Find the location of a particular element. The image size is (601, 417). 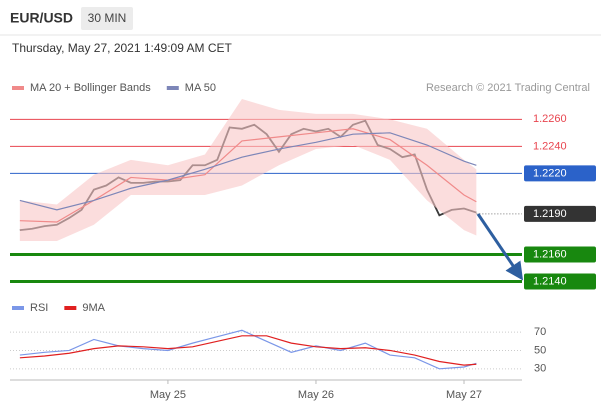

y-tick-label: 30 is located at coordinates (540, 369).